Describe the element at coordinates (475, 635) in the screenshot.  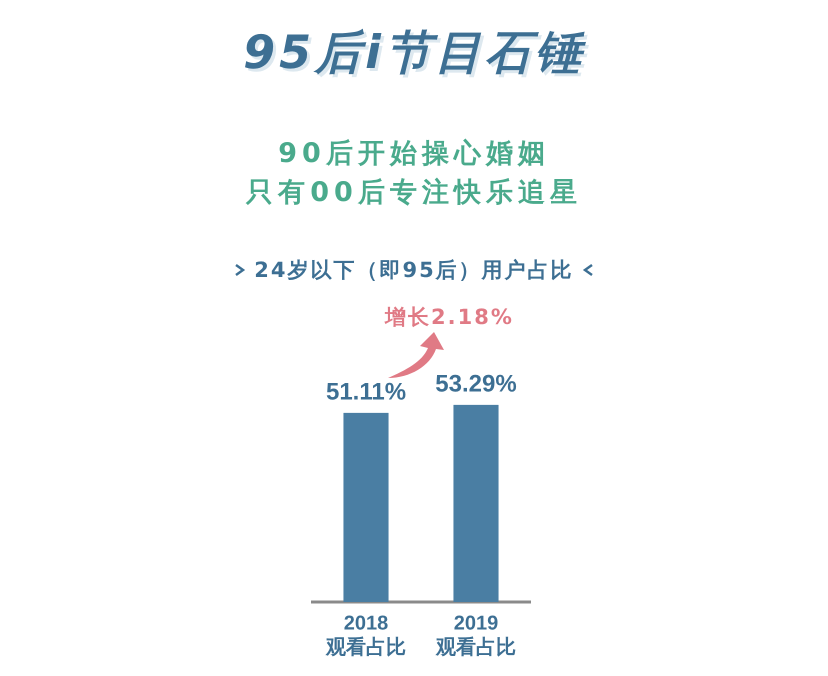
I see `x-tick-label: 2019 观看占比` at that location.